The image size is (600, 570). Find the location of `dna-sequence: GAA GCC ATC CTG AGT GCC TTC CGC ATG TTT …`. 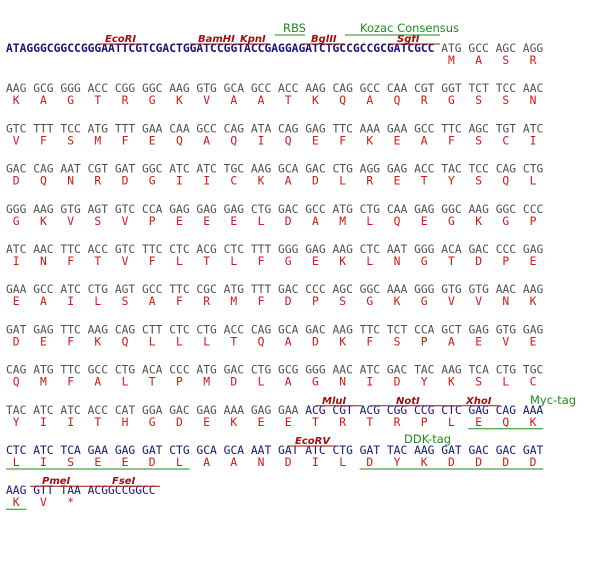

dna-sequence: GAA GCC ATC CTG AGT GCC TTC CGC ATG TTT … is located at coordinates (275, 289).